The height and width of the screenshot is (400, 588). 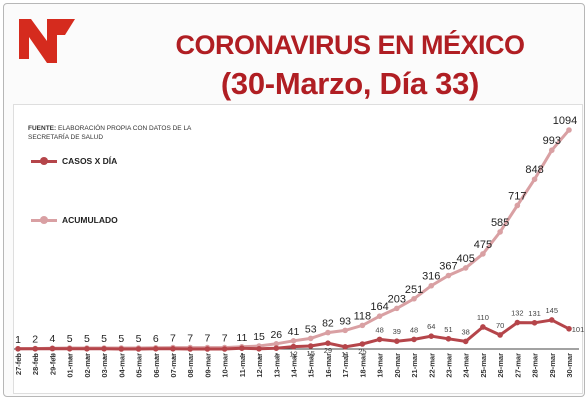 I want to click on x-tick-label: 07-mar, so click(x=173, y=365).